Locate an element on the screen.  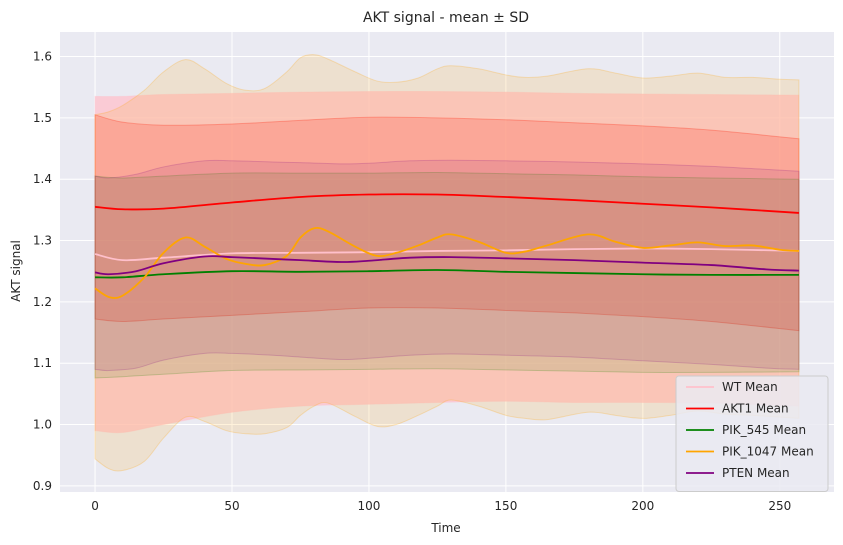
y-tick-label: 0.9 is located at coordinates (42, 486).